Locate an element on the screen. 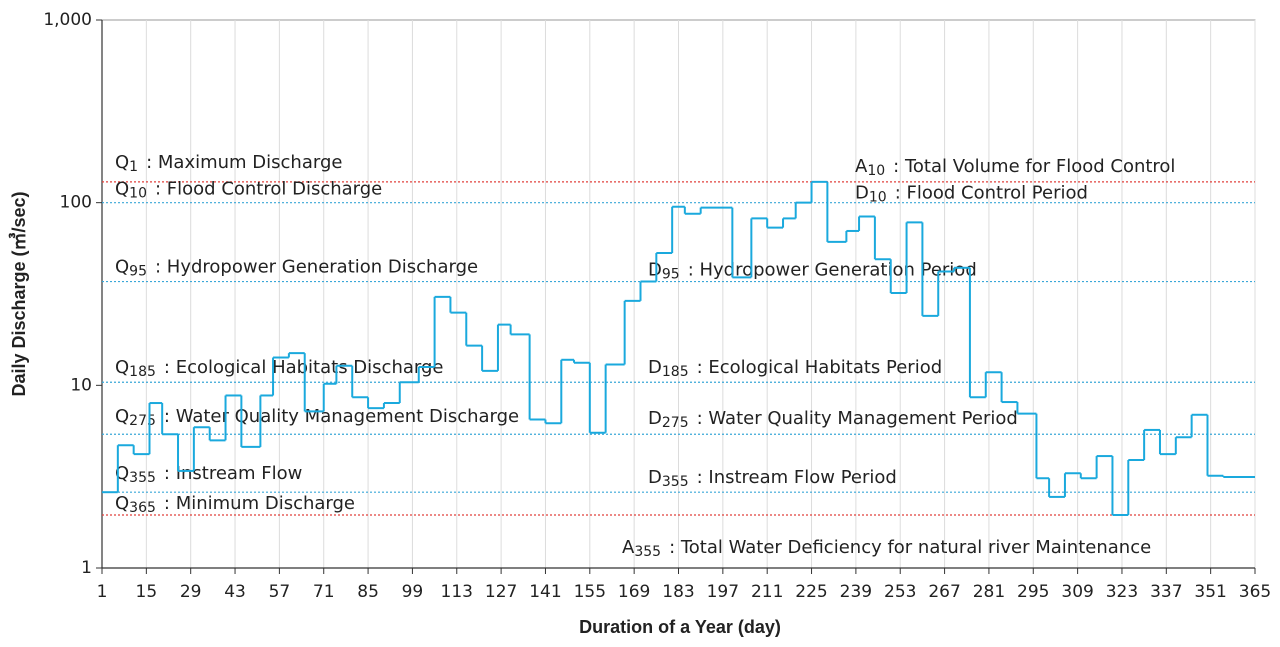 The width and height of the screenshot is (1280, 647). x-tick-label: 155 is located at coordinates (590, 592).